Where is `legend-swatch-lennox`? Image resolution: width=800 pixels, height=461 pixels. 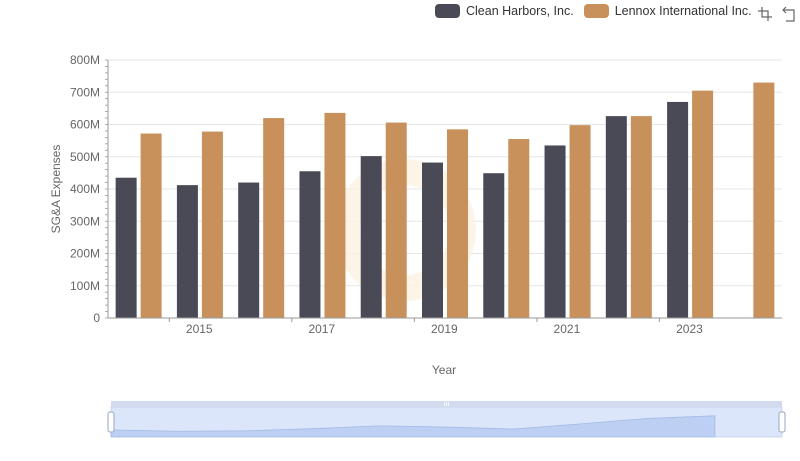 legend-swatch-lennox is located at coordinates (596, 11).